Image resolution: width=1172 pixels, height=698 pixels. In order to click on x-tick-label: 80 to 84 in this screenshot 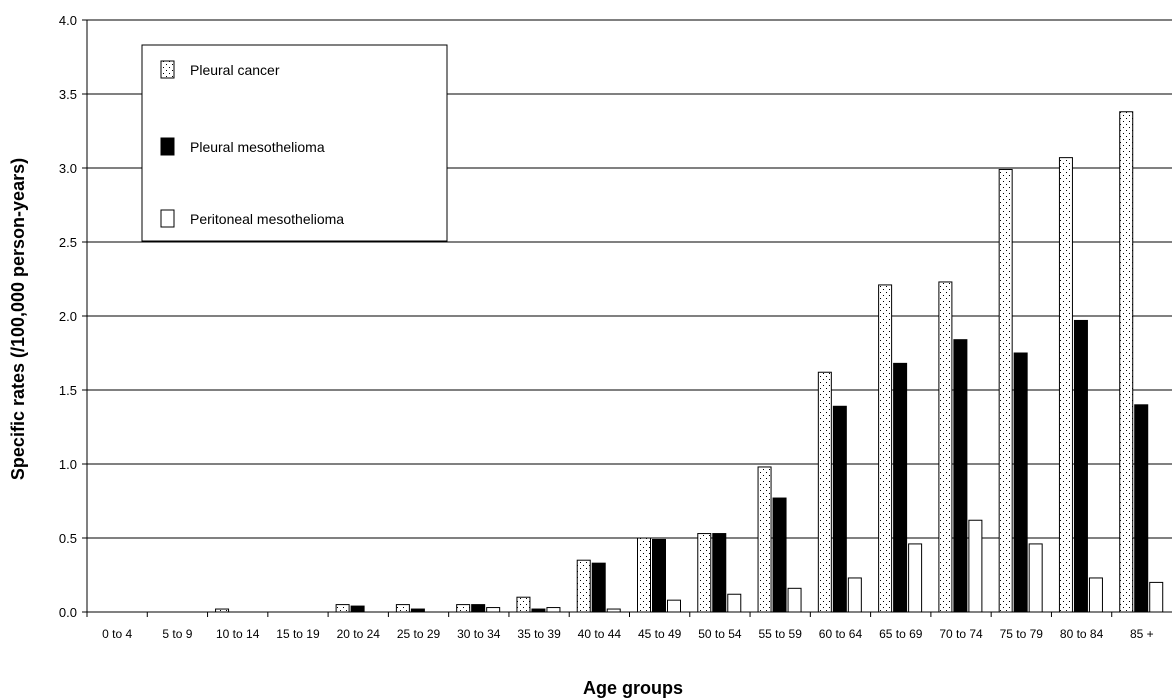, I will do `click(1082, 634)`.